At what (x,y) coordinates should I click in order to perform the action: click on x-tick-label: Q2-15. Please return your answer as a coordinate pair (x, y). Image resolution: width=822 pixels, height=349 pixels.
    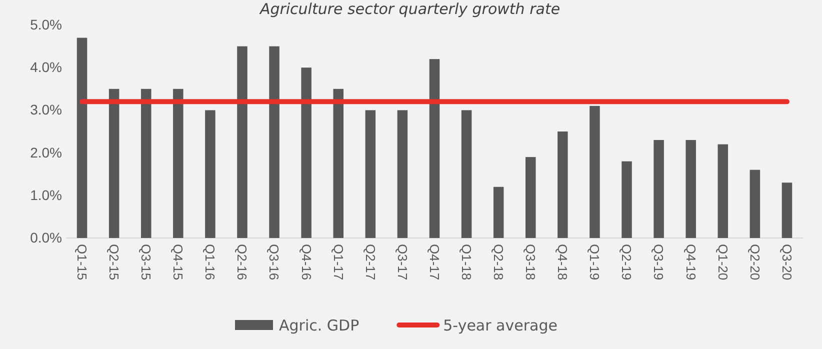
    Looking at the image, I should click on (114, 262).